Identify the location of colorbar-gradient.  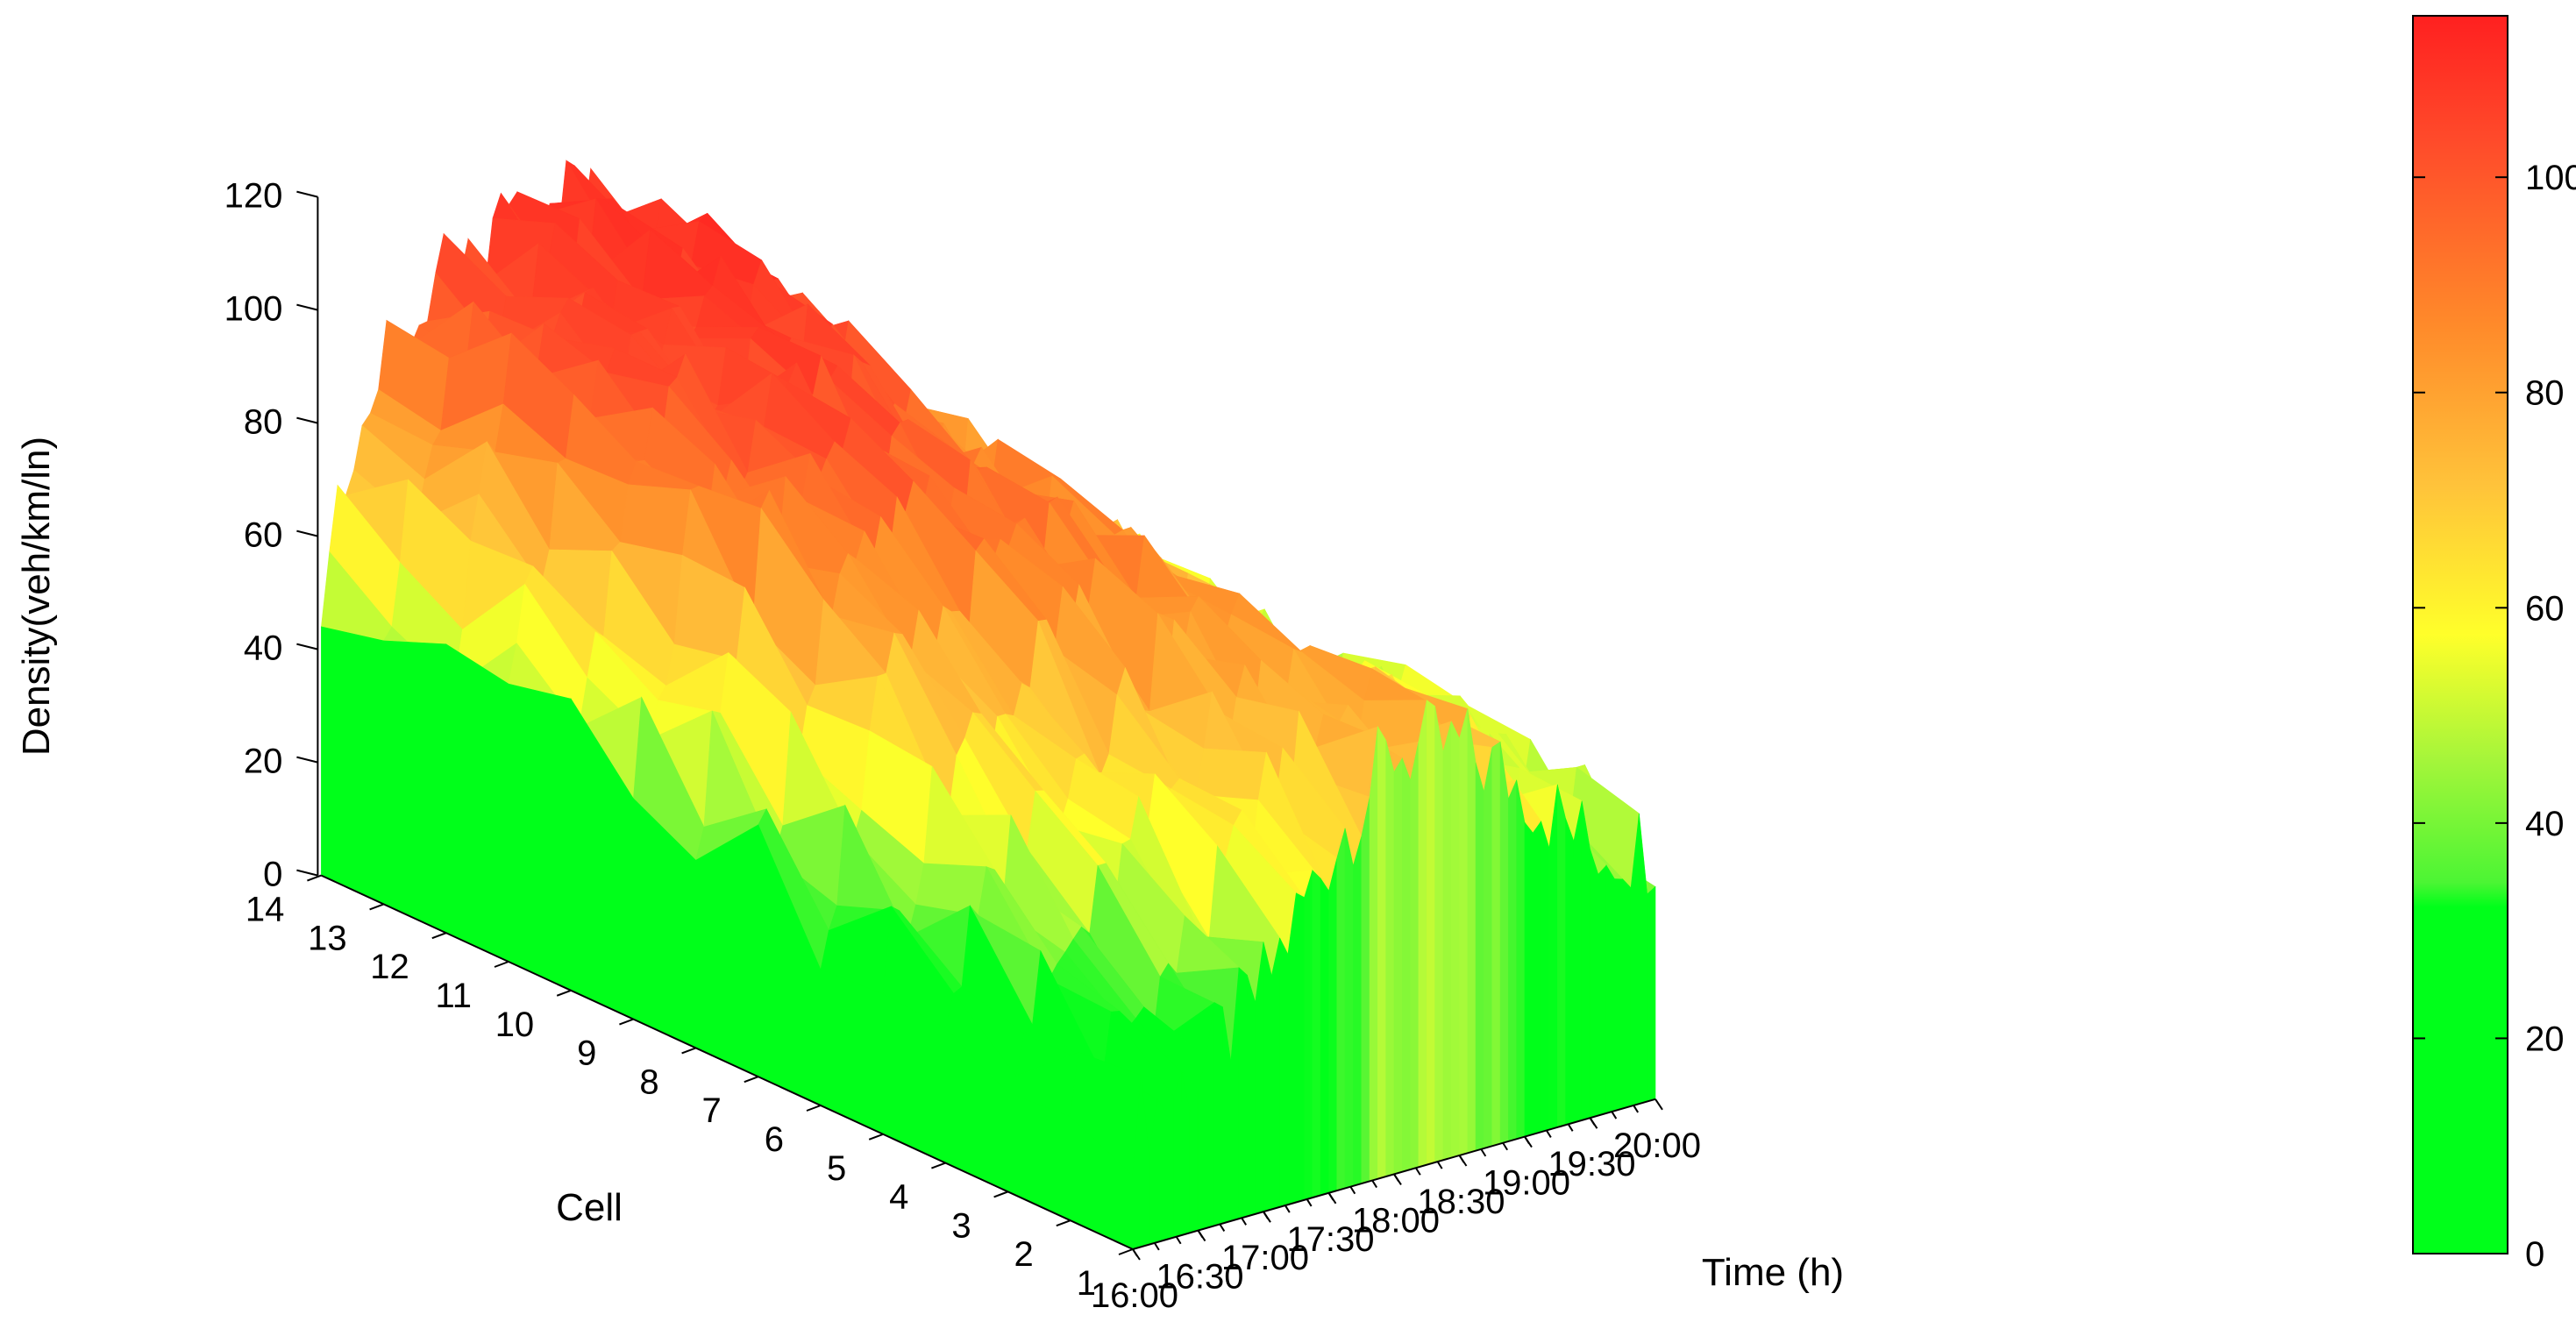
(2460, 634).